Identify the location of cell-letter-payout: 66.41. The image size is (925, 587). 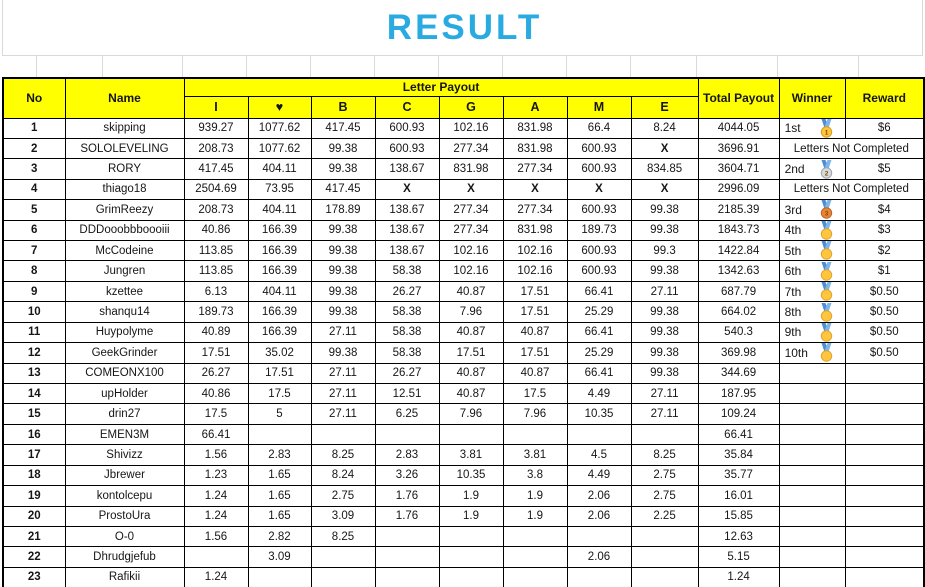
(599, 373).